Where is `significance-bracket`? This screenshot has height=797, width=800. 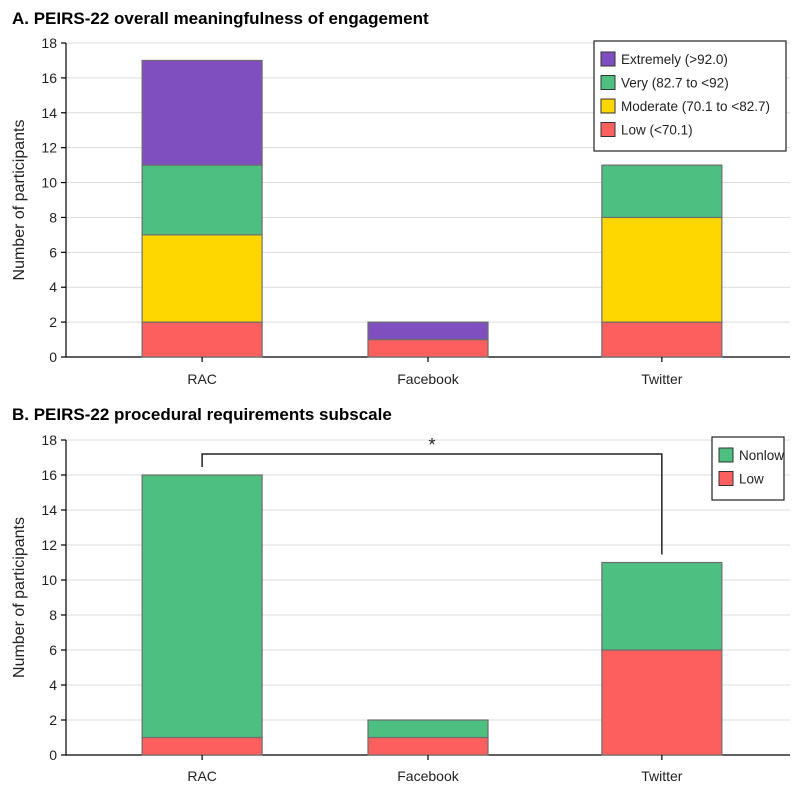
significance-bracket is located at coordinates (432, 504).